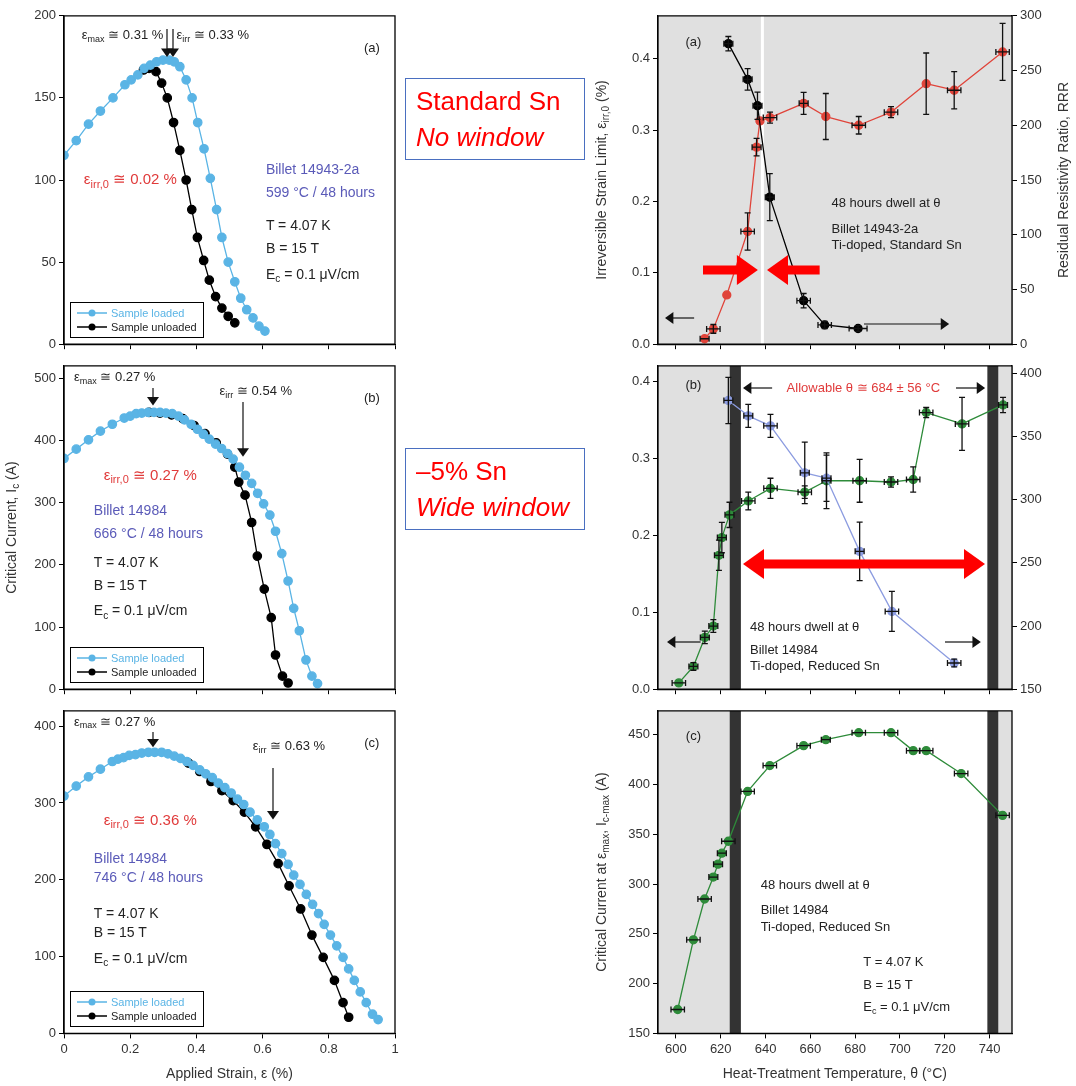 Image resolution: width=1076 pixels, height=1086 pixels. Describe the element at coordinates (148, 877) in the screenshot. I see `annotation: 746 °C / 48 hours` at that location.